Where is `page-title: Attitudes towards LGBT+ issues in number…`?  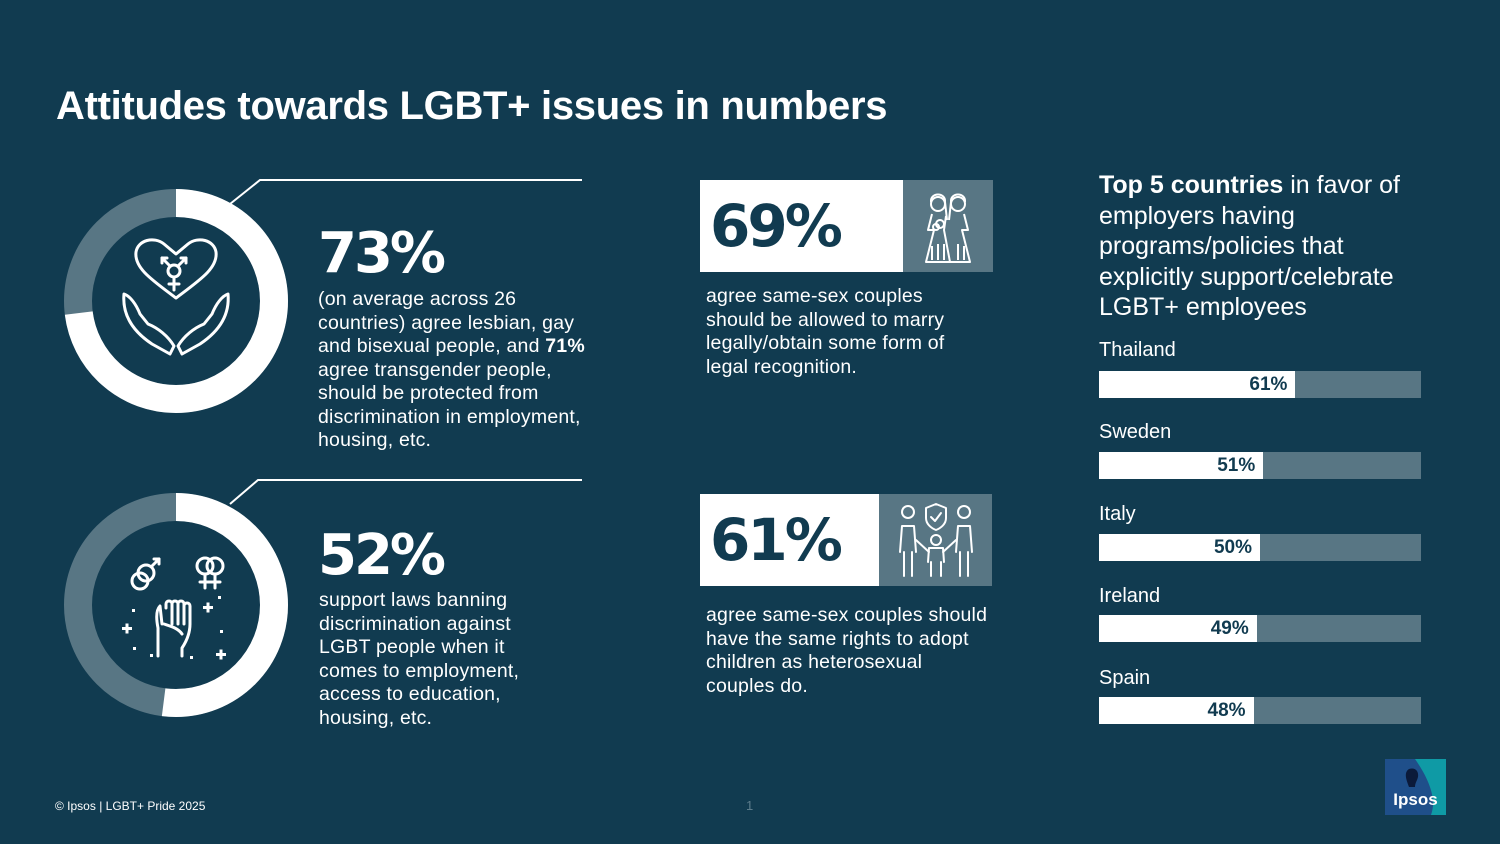
page-title: Attitudes towards LGBT+ issues in number… is located at coordinates (472, 106).